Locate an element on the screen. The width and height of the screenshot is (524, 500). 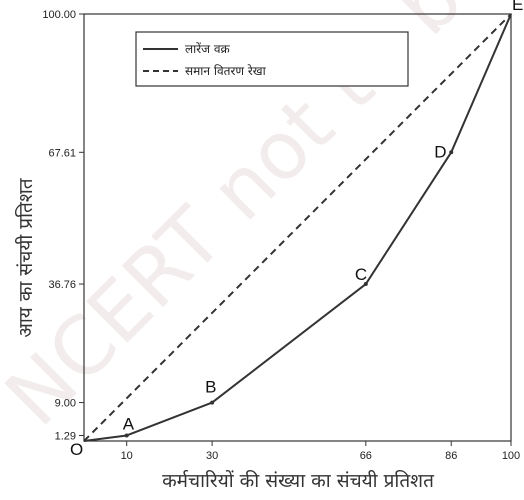
y-tick-label: 1.29 is located at coordinates (65, 436).